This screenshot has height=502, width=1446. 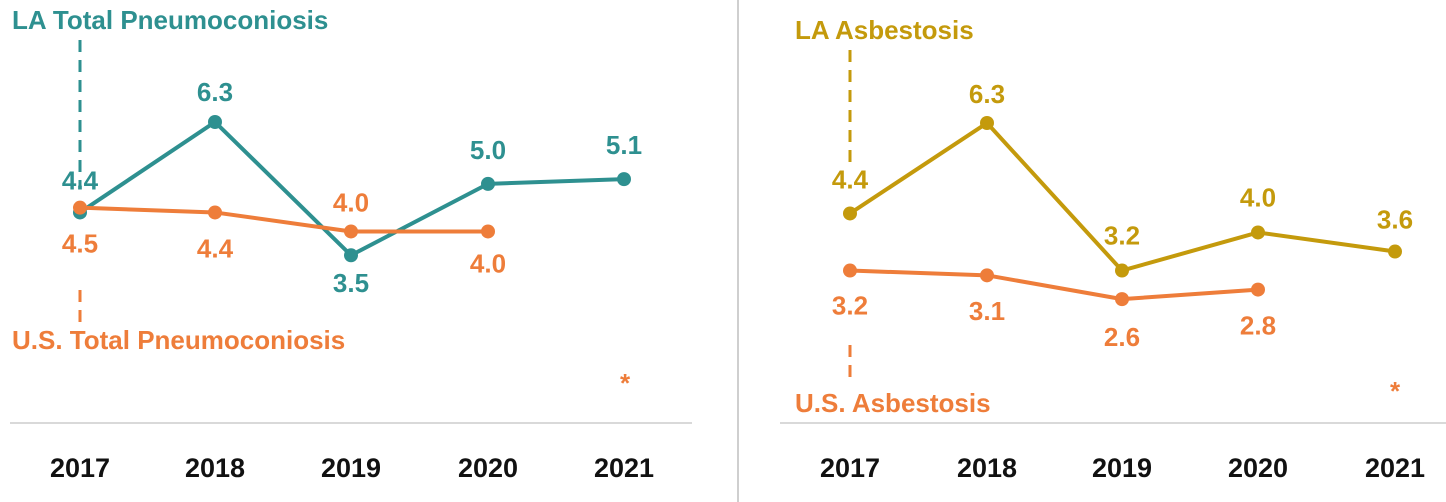 I want to click on data-label: 5.0, so click(x=488, y=150).